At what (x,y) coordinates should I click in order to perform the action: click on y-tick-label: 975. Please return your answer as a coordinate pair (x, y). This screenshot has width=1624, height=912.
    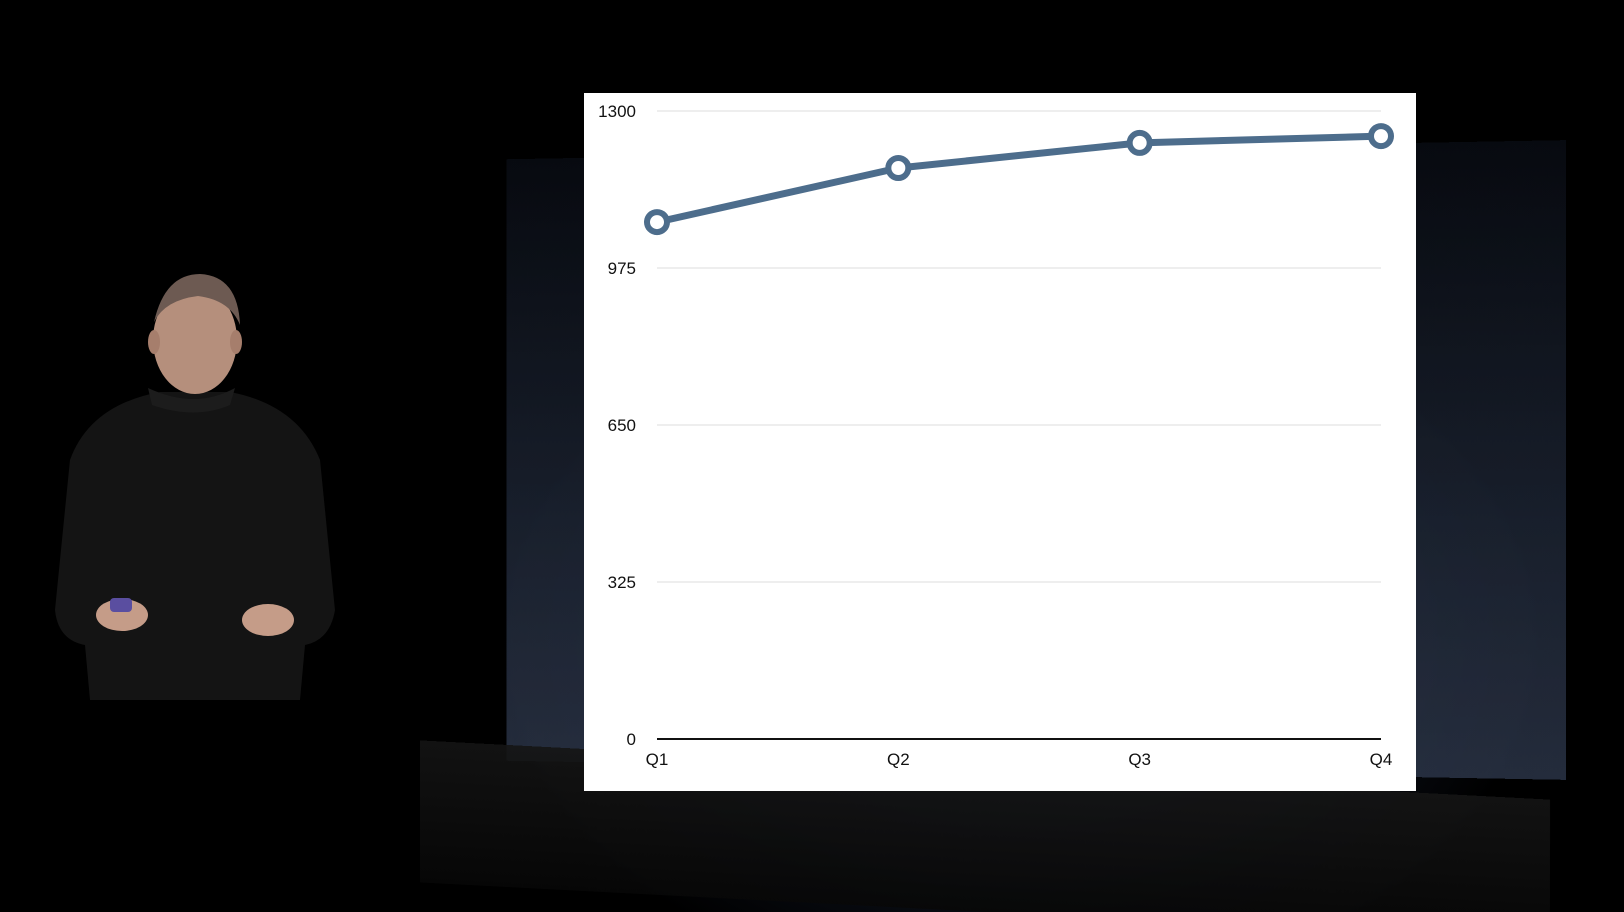
    Looking at the image, I should click on (622, 268).